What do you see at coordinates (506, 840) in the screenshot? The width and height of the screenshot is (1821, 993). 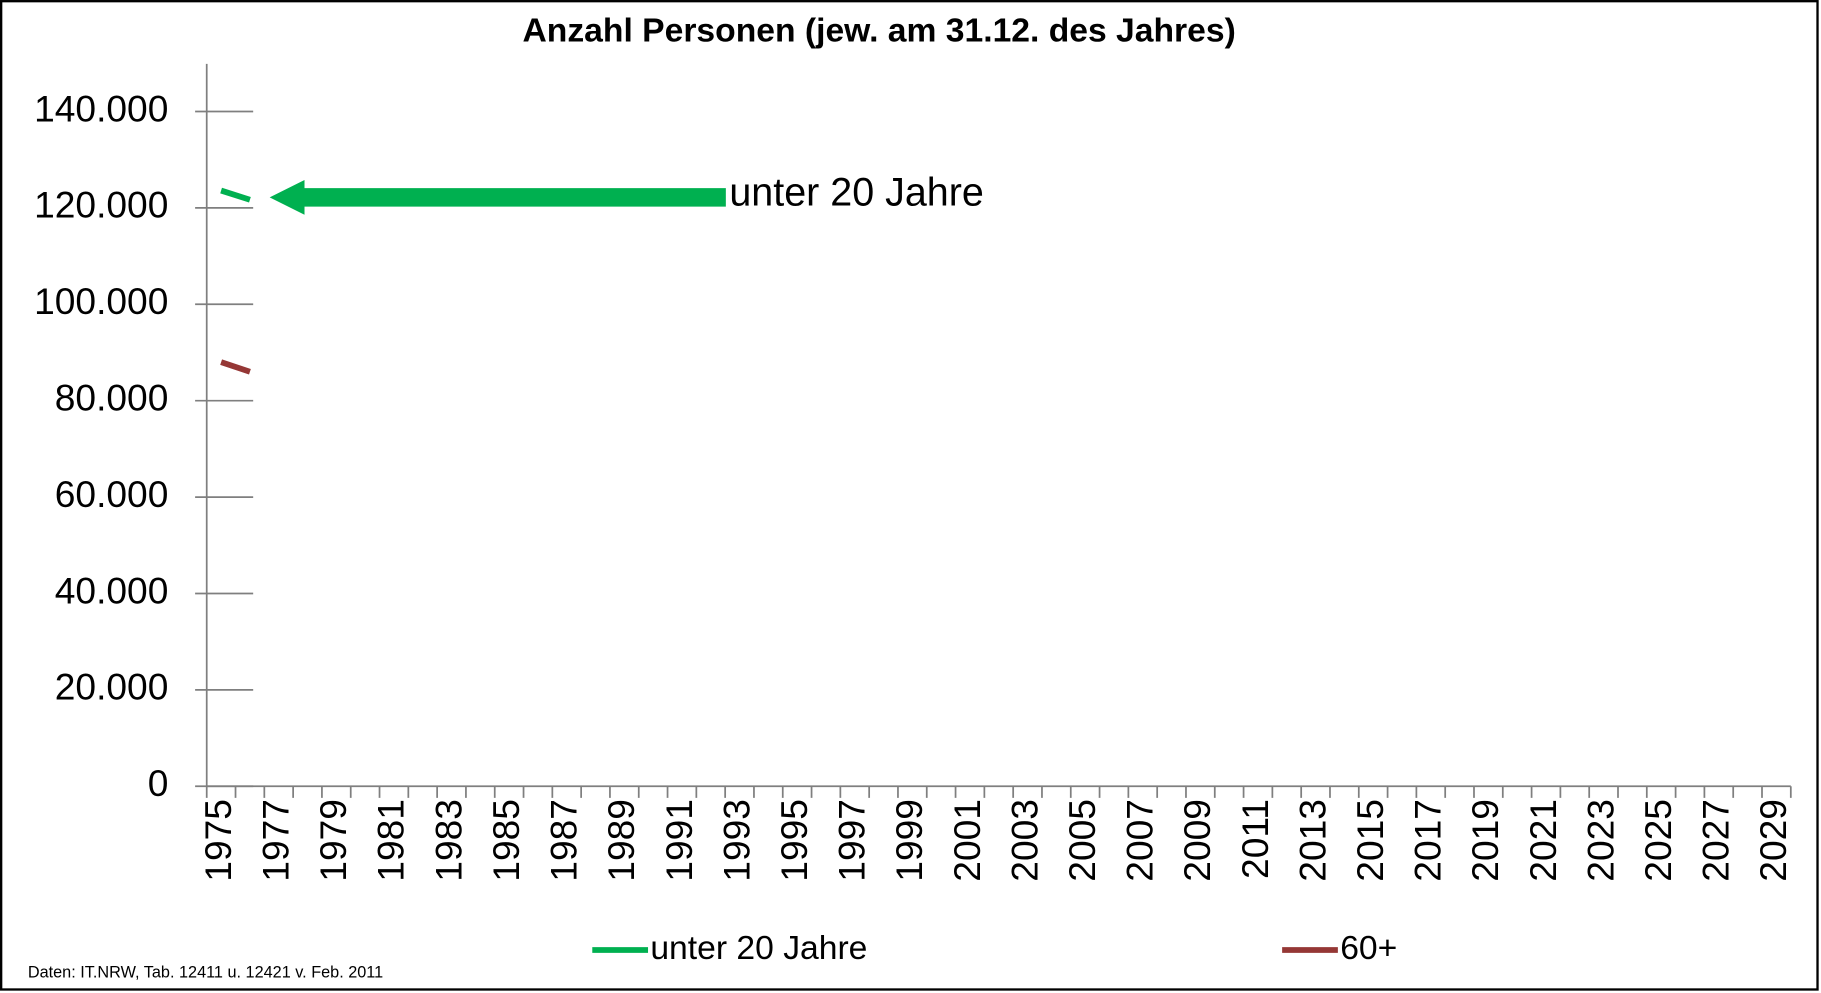 I see `x-tick-label: 1985` at bounding box center [506, 840].